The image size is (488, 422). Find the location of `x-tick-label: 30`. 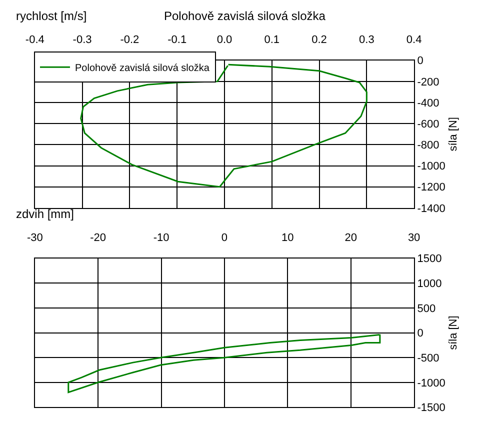

x-tick-label: 30 is located at coordinates (414, 238).